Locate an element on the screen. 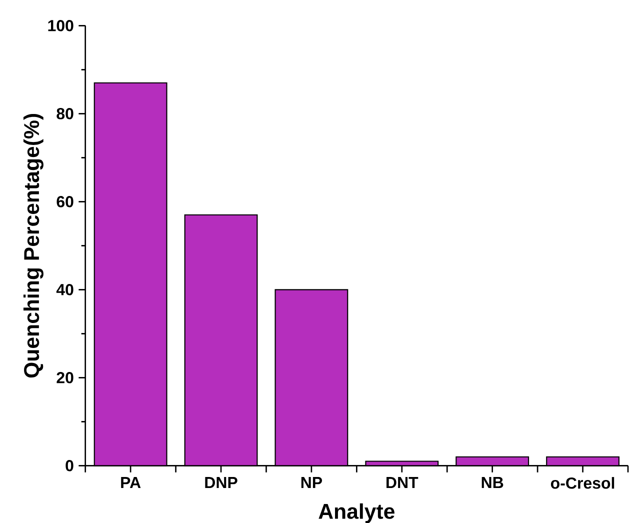  x-tick-label: NB is located at coordinates (493, 482).